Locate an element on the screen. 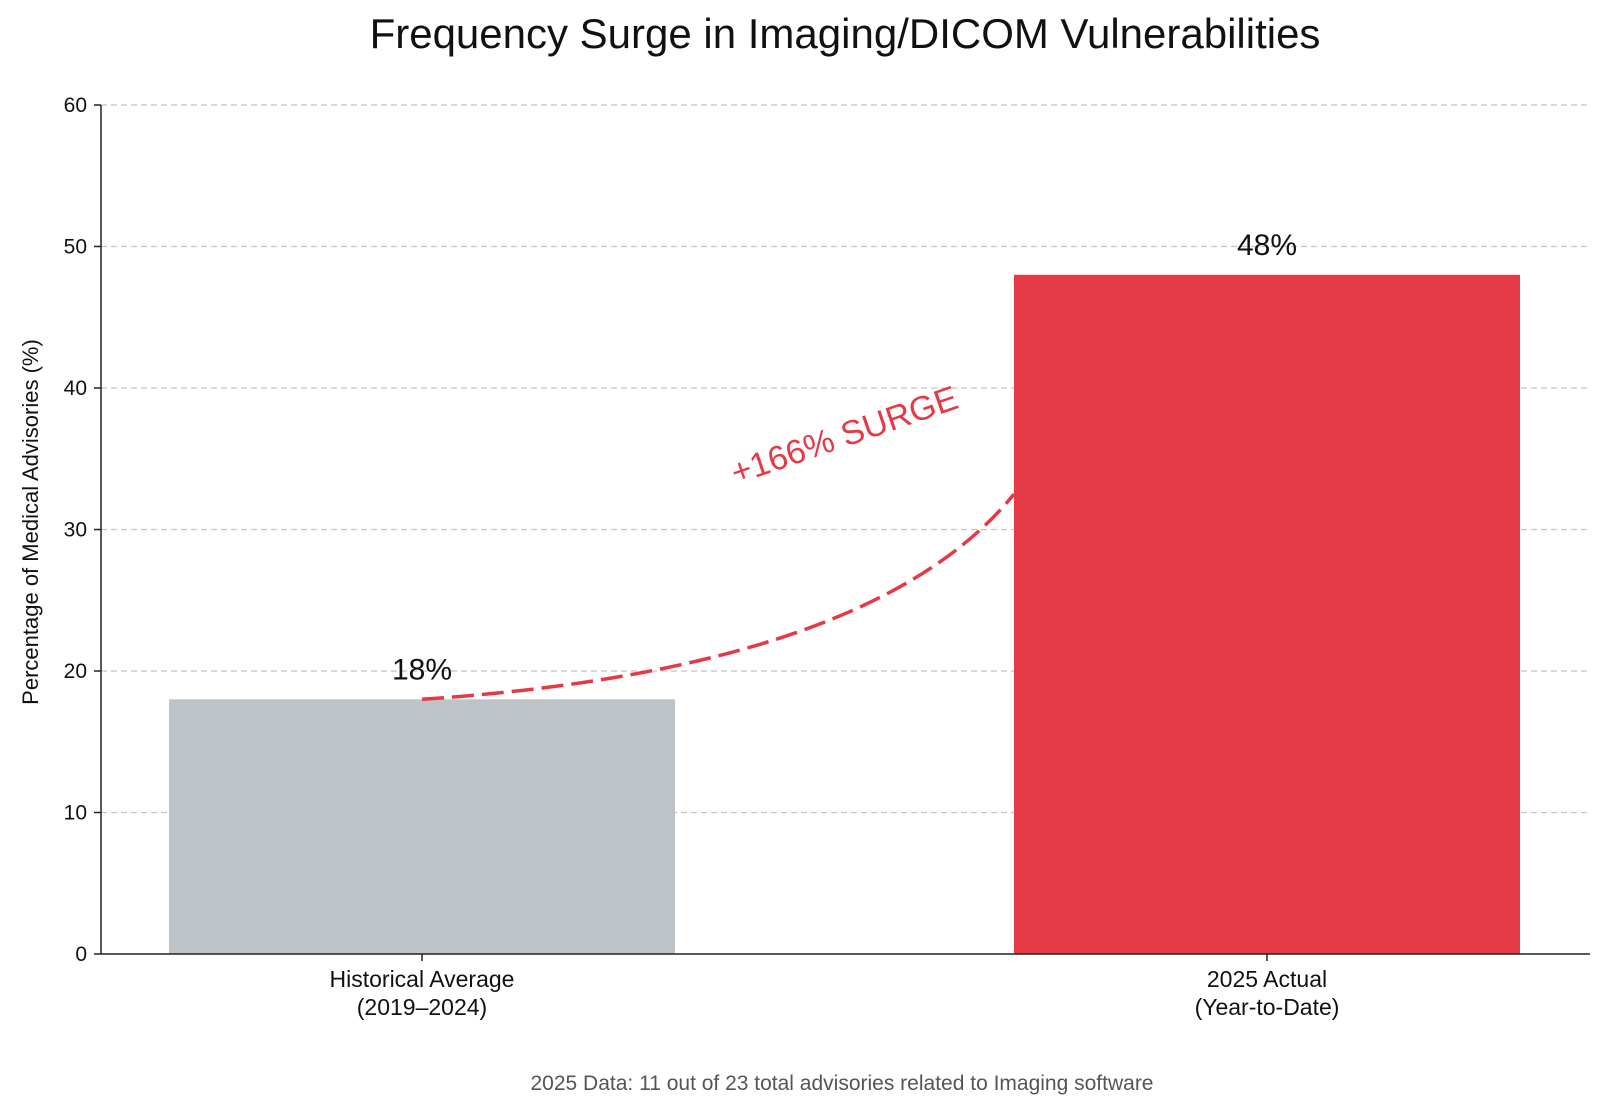  y-tick-label-60: 60 is located at coordinates (75, 105).